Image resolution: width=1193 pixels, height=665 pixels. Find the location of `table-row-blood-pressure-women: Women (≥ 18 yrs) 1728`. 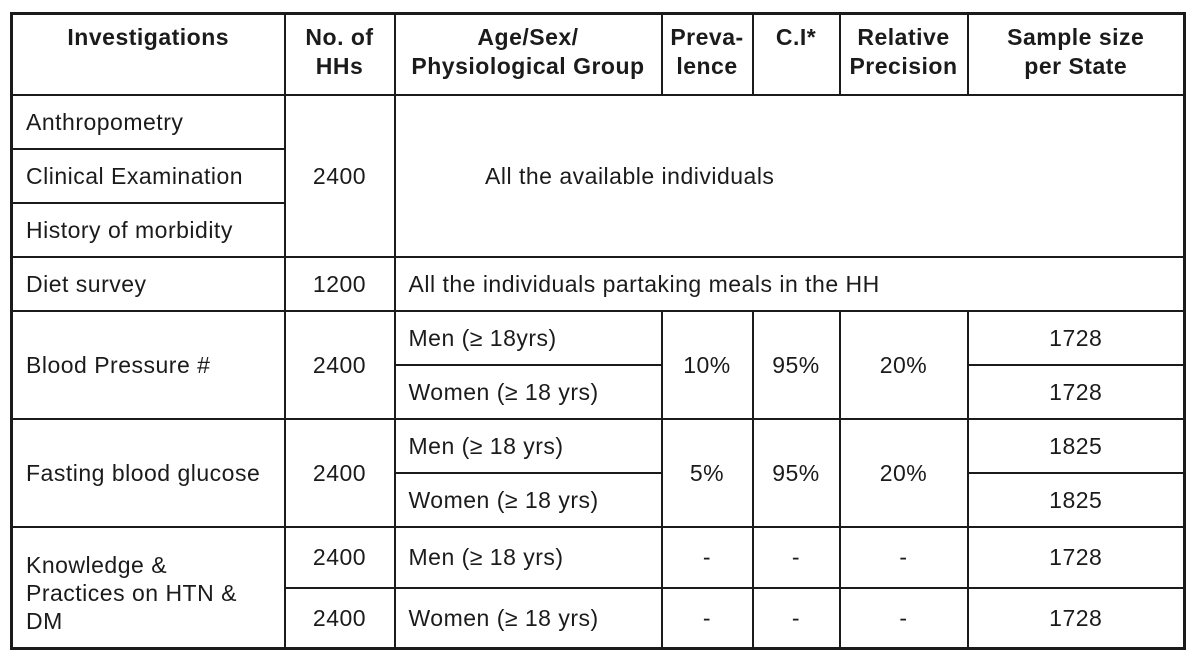

table-row-blood-pressure-women: Women (≥ 18 yrs) 1728 is located at coordinates (599, 391).